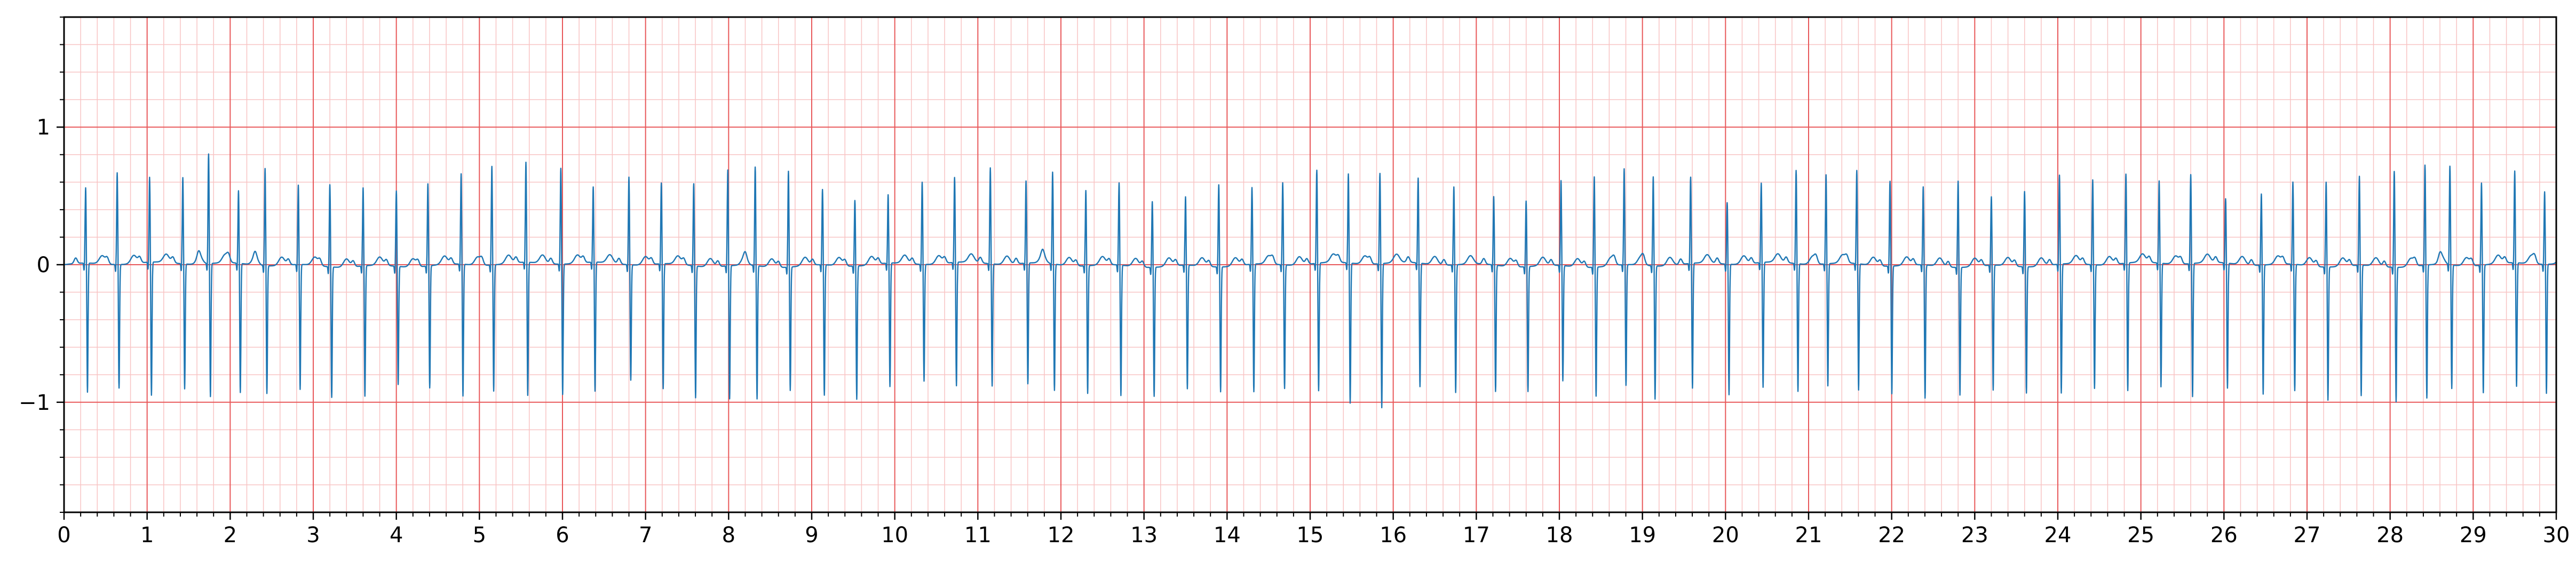 Image resolution: width=2576 pixels, height=563 pixels. What do you see at coordinates (811, 535) in the screenshot?
I see `x-tick-label: 9` at bounding box center [811, 535].